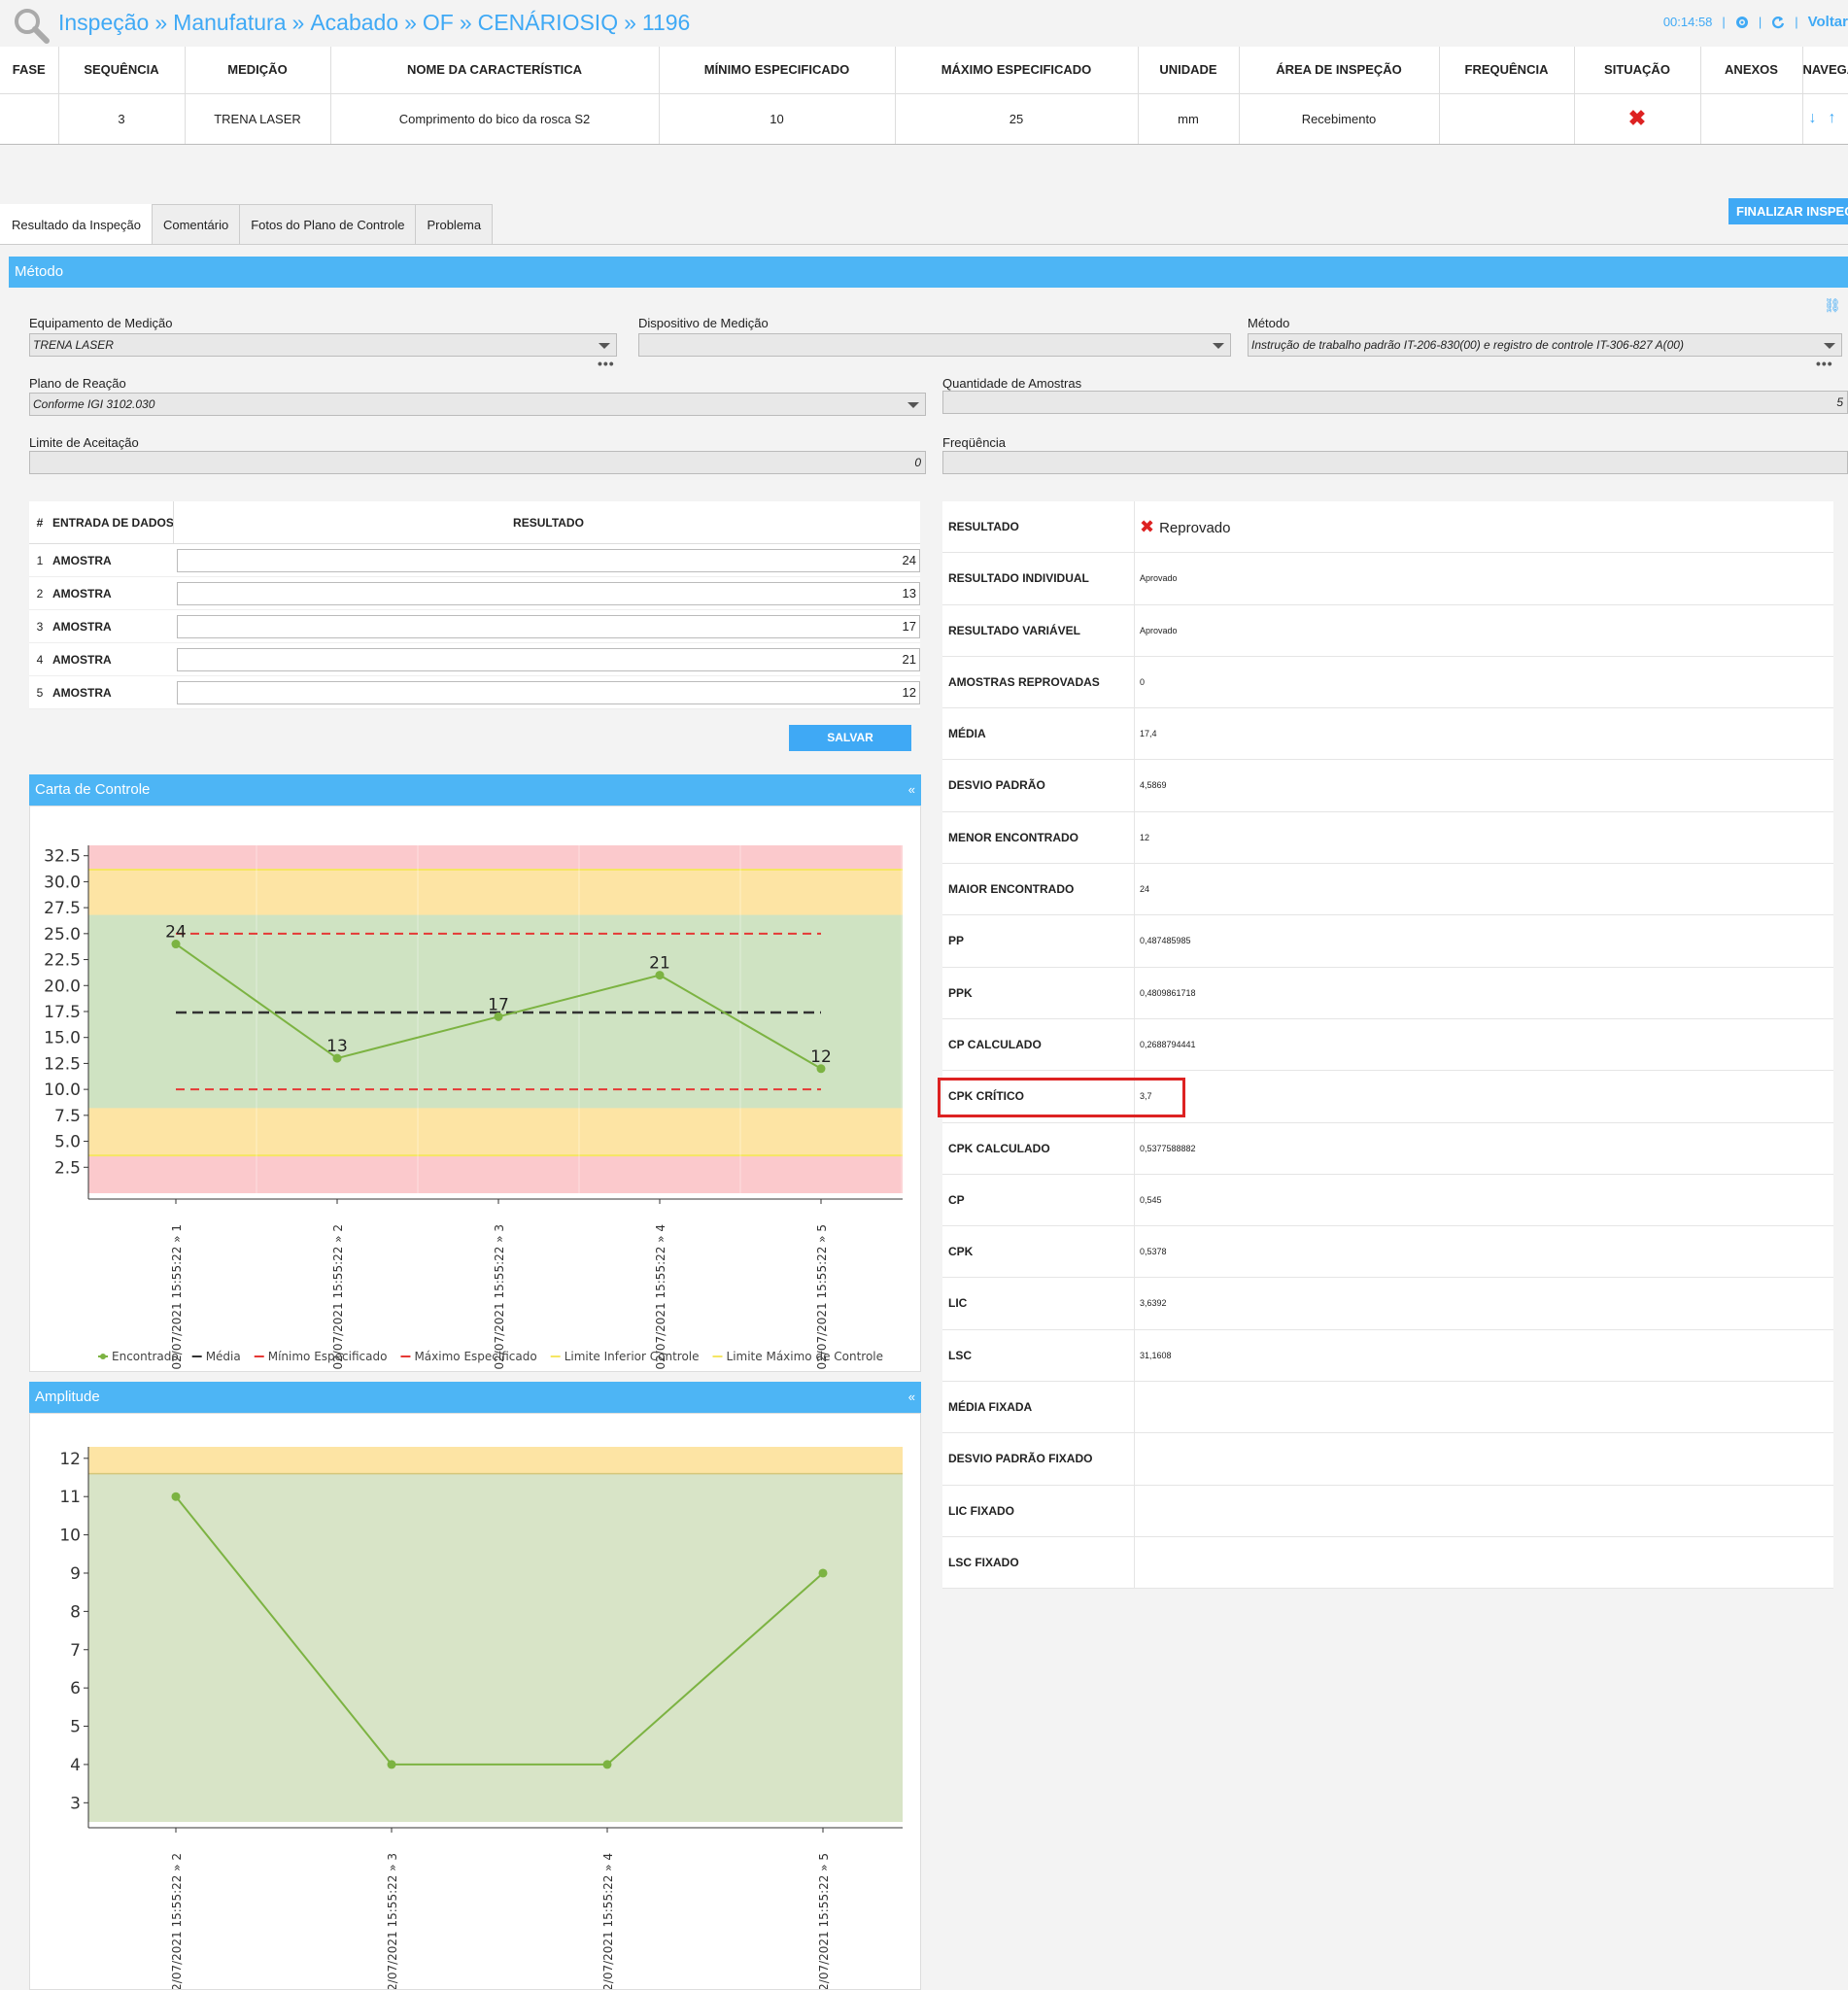  I want to click on result-label: CPK CRÍTICO, so click(986, 1097).